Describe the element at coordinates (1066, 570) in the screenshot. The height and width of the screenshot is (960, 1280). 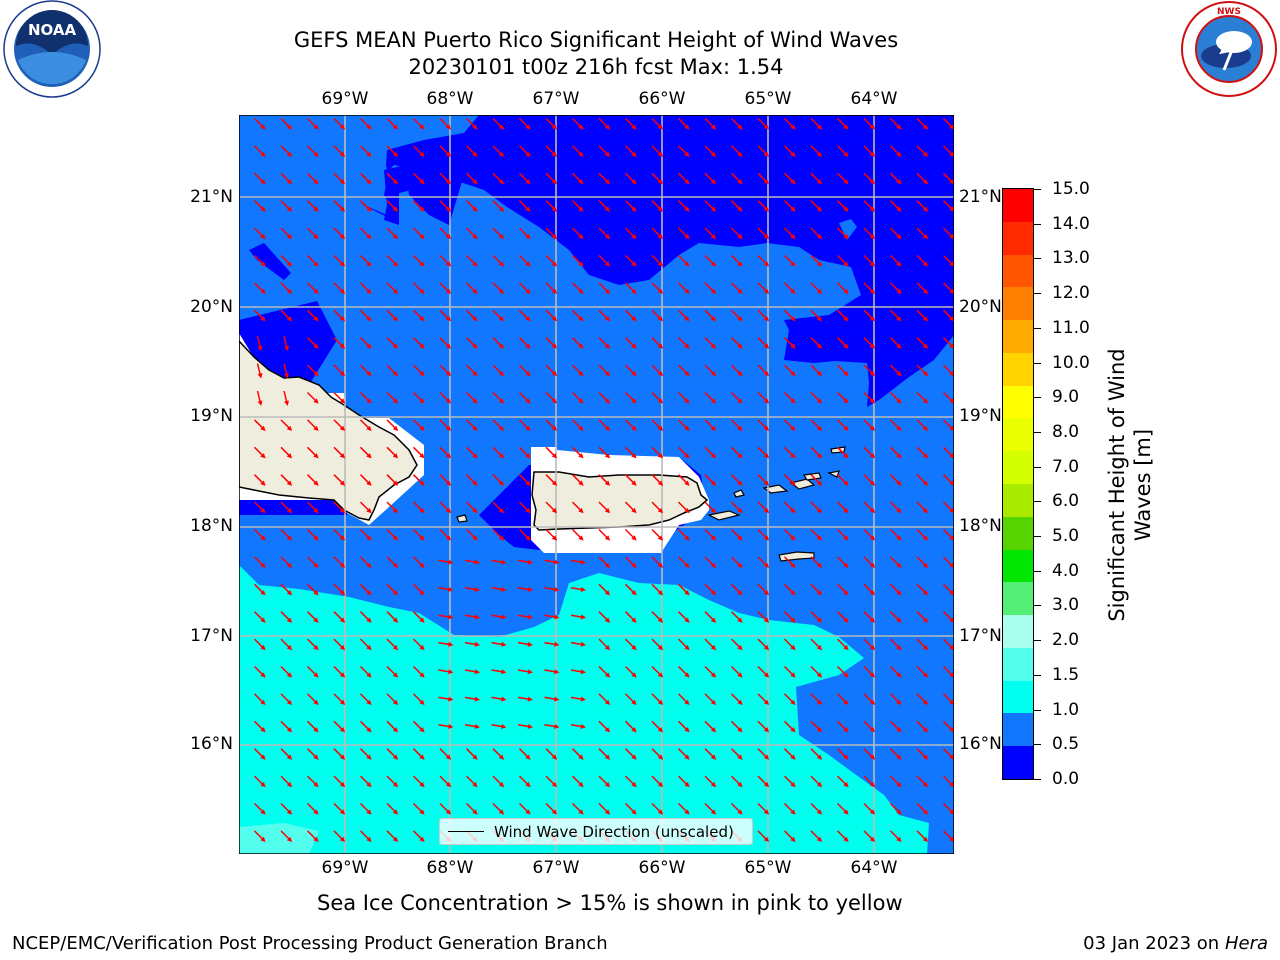
I see `colorbar-tick-label: 4.0` at that location.